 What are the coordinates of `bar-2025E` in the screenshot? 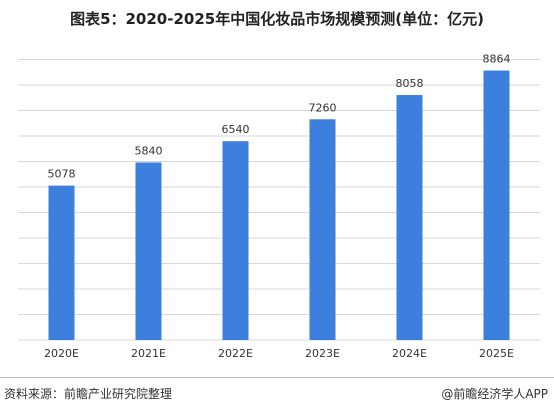 It's located at (496, 205).